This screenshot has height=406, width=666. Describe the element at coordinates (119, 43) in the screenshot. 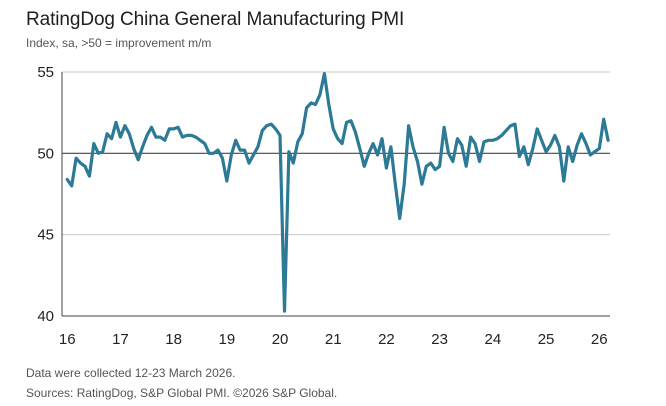

I see `chart-subtitle: Index, sa, >50 = improvement m/m` at that location.